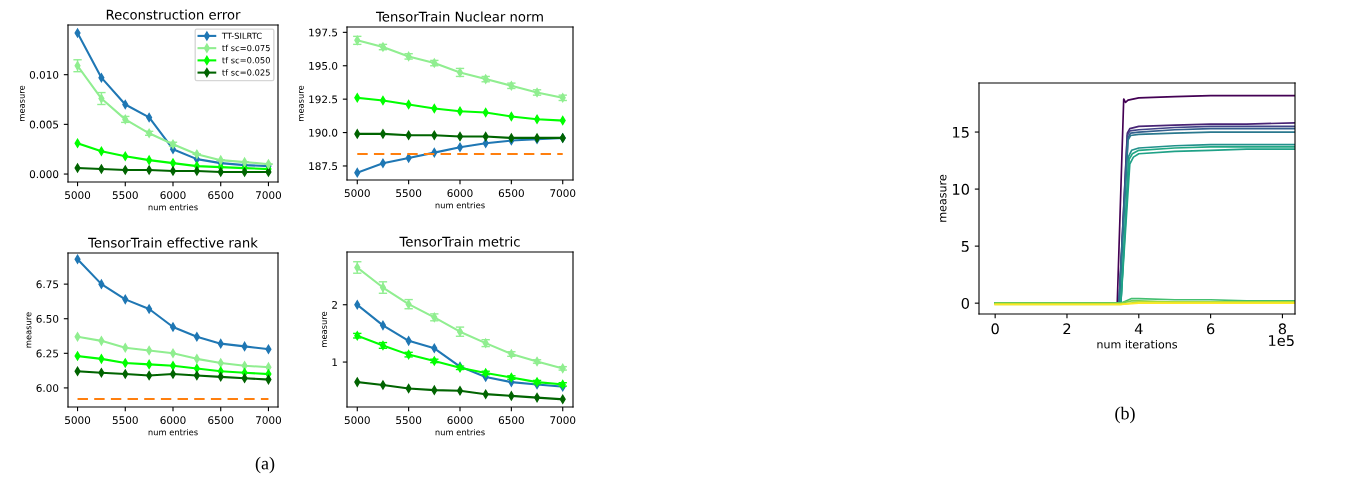 The width and height of the screenshot is (1366, 498). Describe the element at coordinates (246, 72) in the screenshot. I see `legend-label: tf sc=0.025` at that location.